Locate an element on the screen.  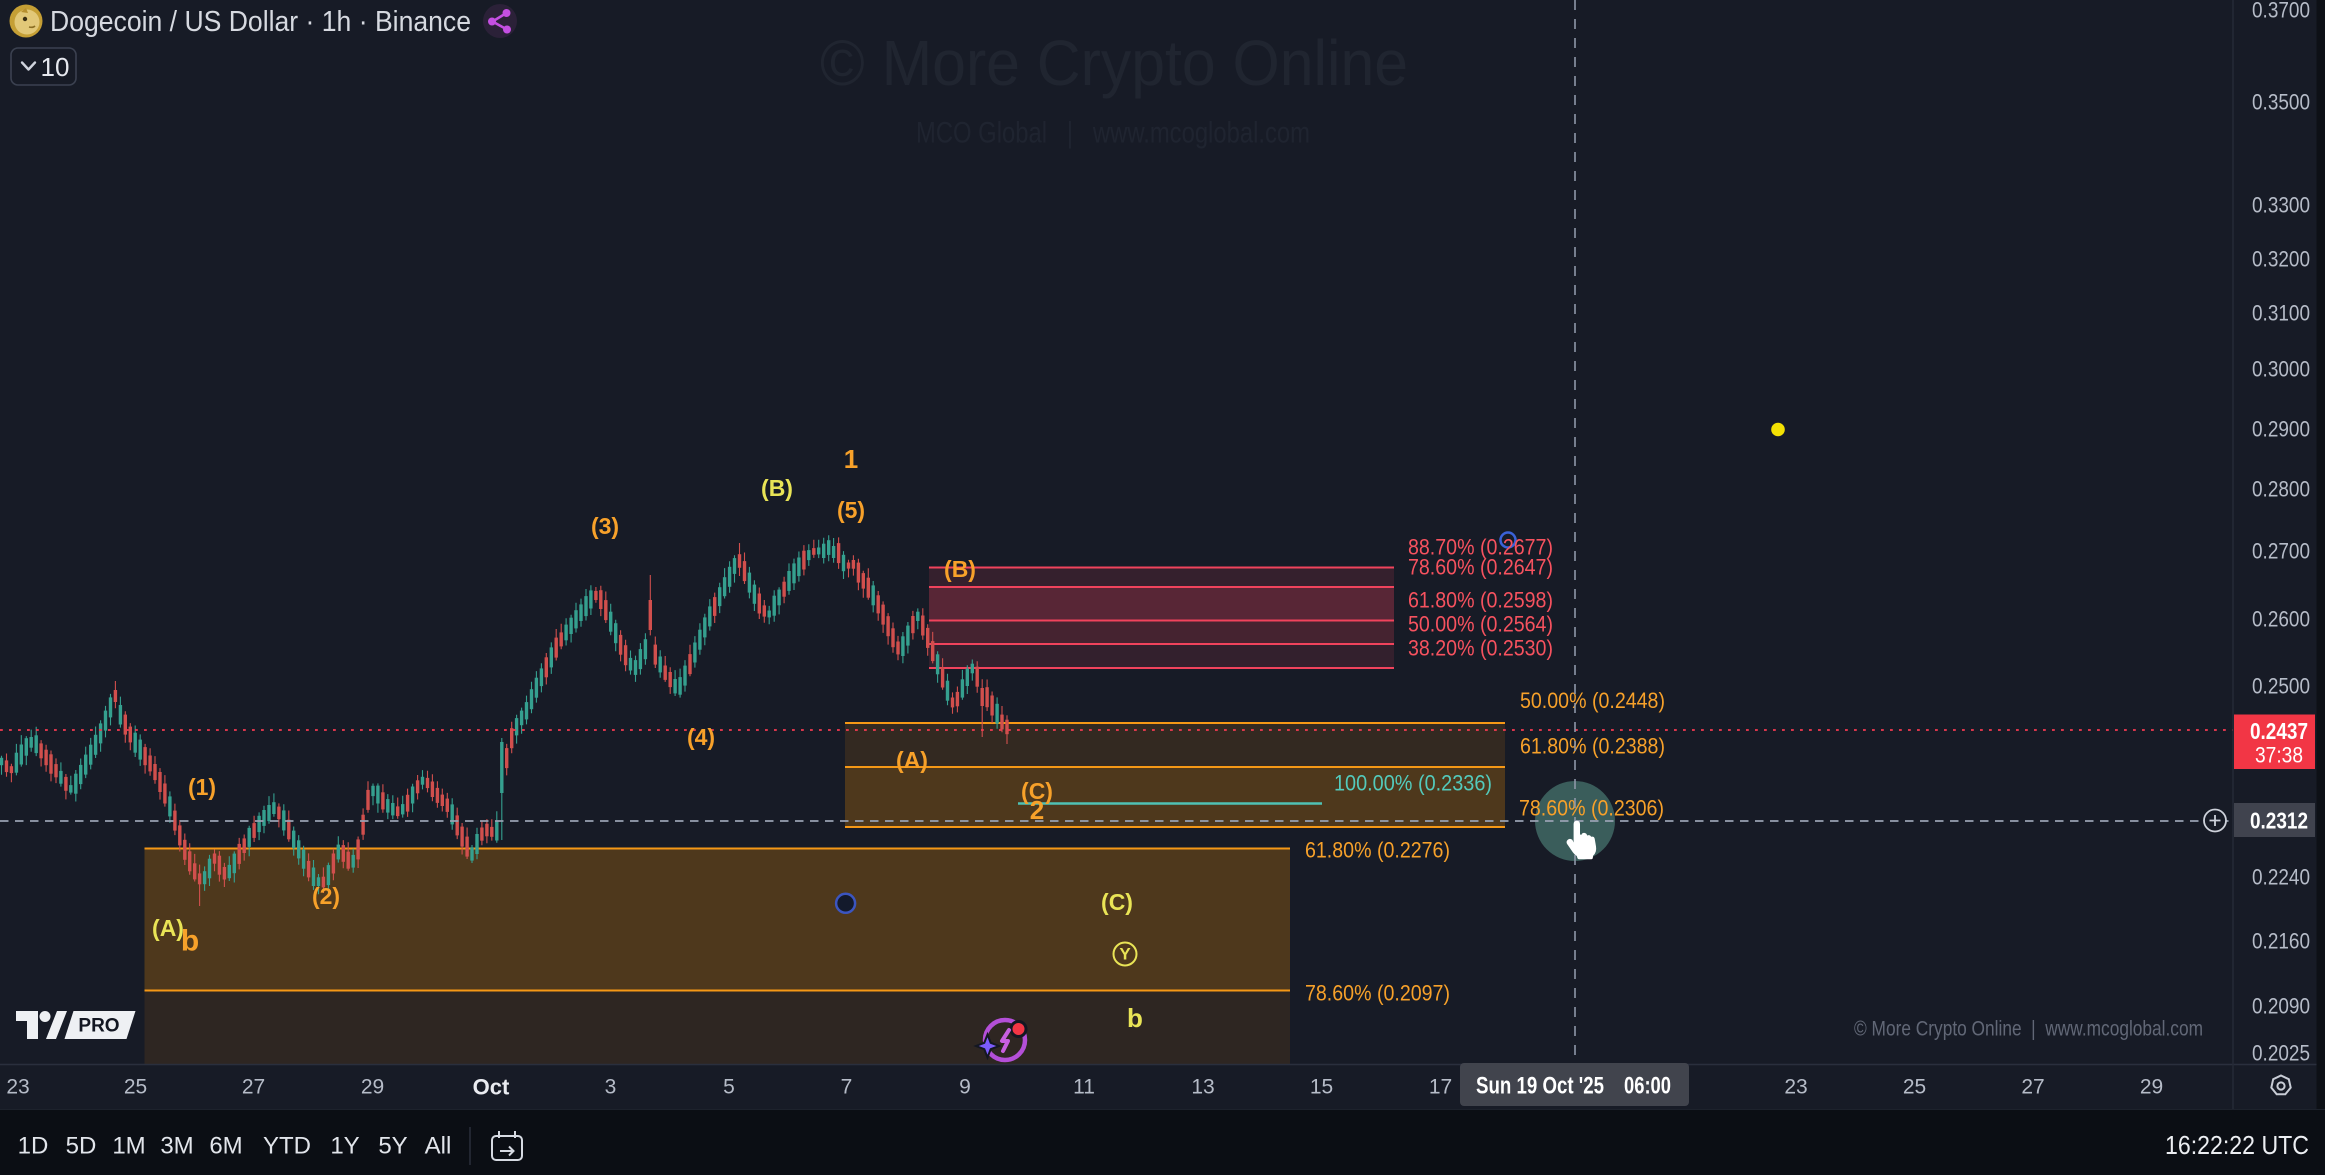
svg-text: (5) is located at coordinates (851, 510).